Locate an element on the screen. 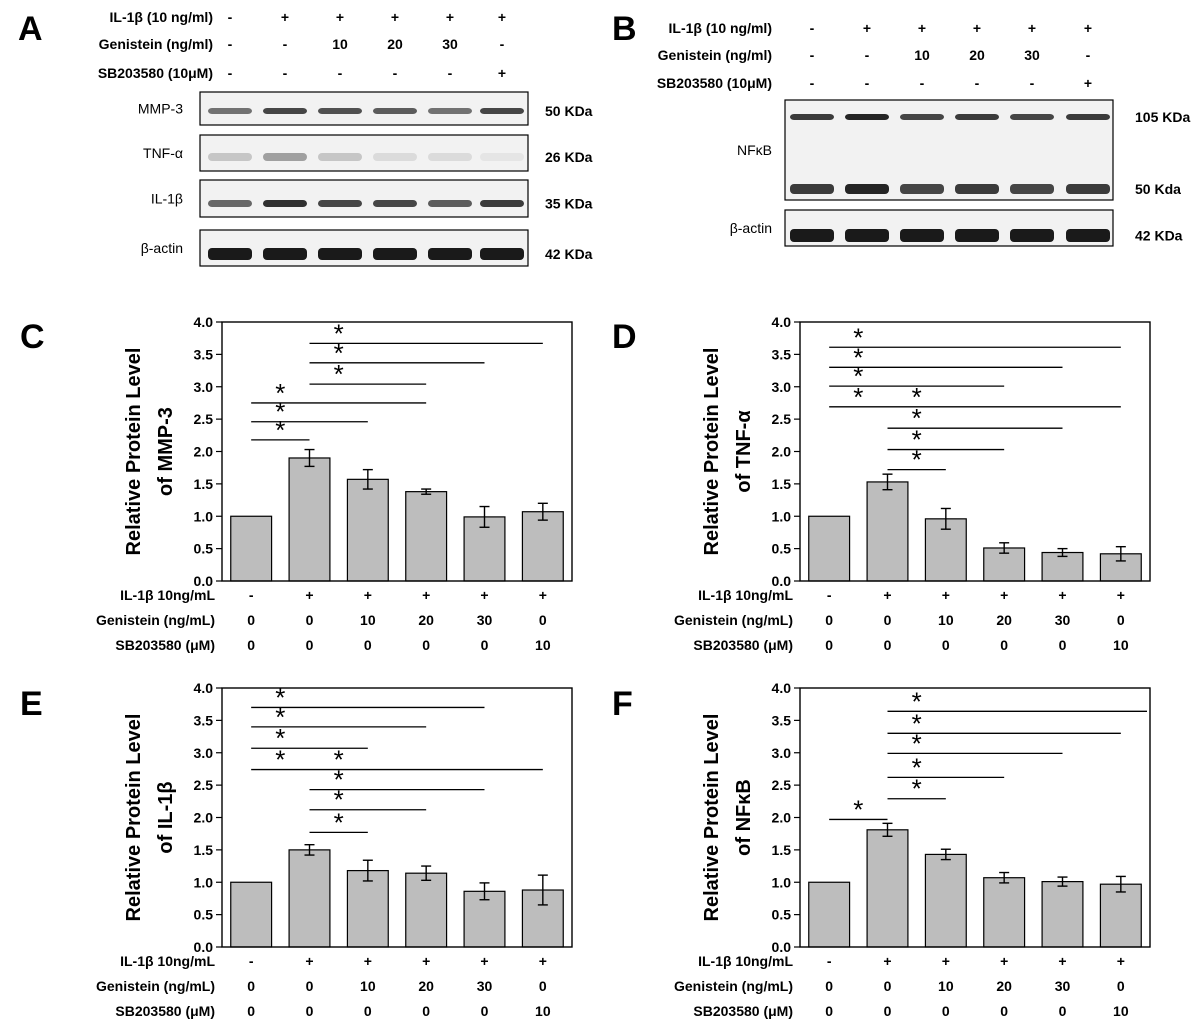 The width and height of the screenshot is (1200, 1030). blot-kda: 50 Kda is located at coordinates (1158, 189).